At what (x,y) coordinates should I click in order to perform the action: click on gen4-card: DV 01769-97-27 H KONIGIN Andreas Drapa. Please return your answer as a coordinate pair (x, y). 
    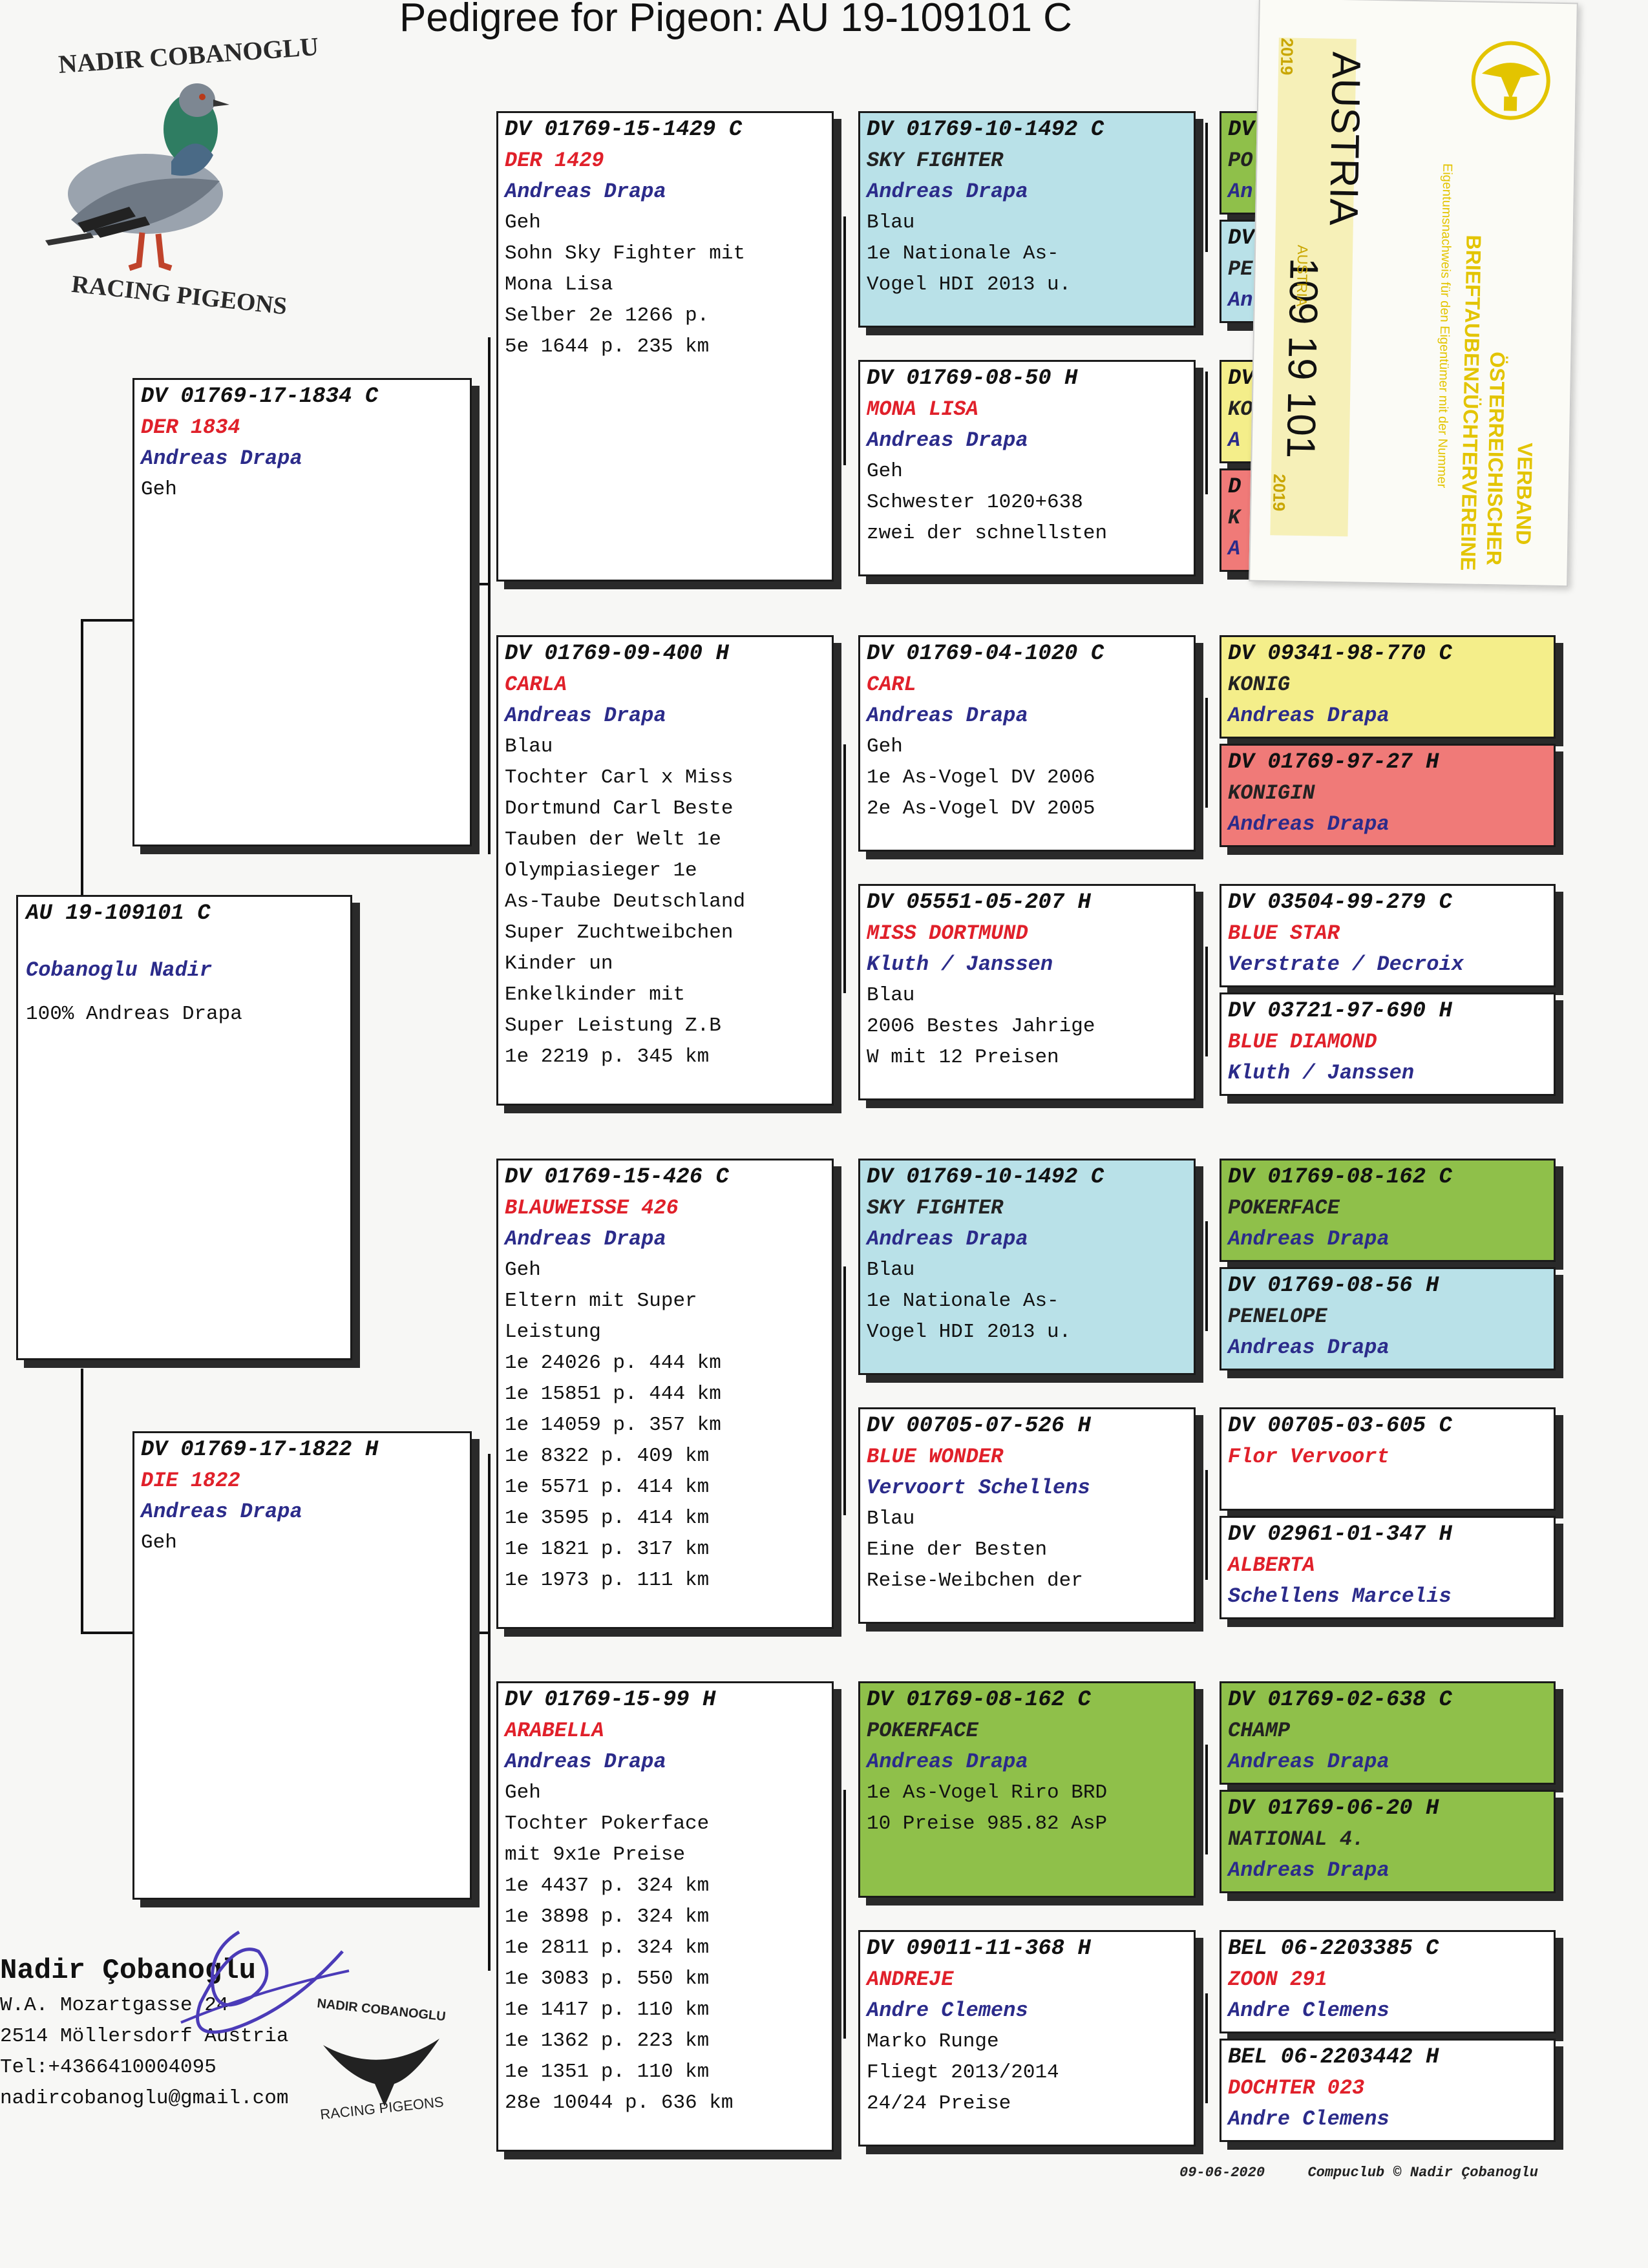
    Looking at the image, I should click on (1388, 796).